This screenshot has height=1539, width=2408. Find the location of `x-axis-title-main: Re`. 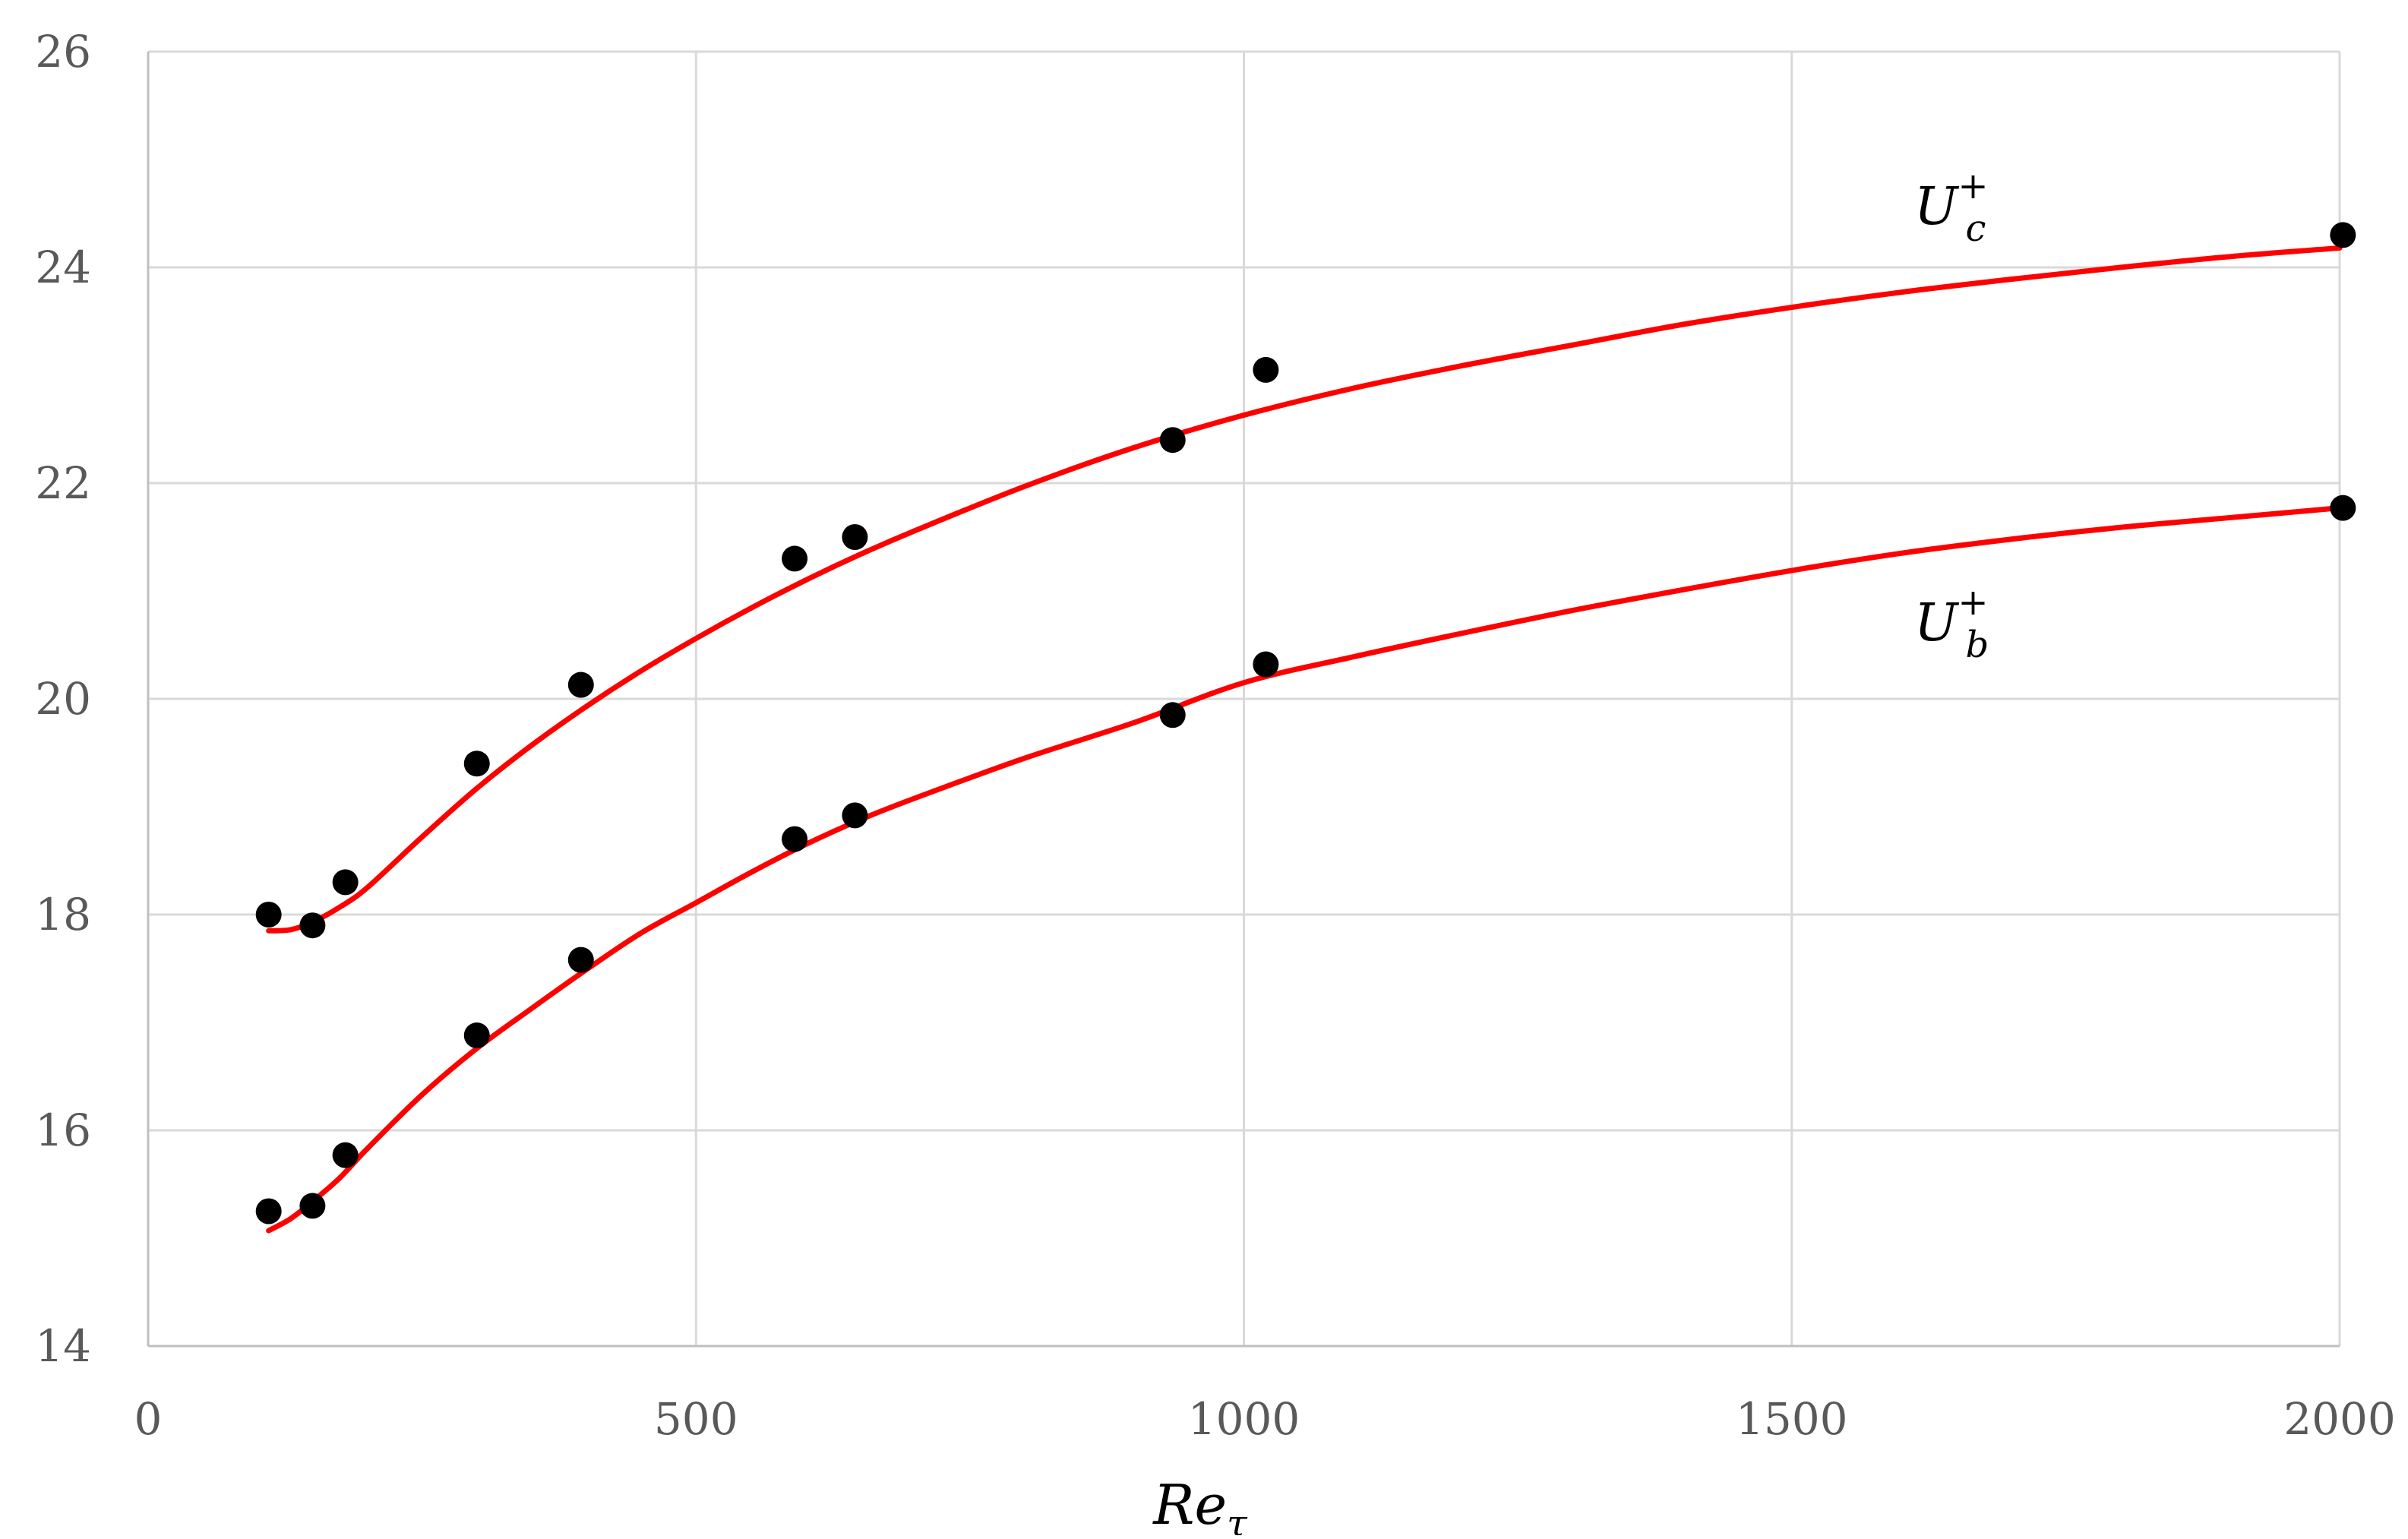

x-axis-title-main: Re is located at coordinates (1189, 1504).